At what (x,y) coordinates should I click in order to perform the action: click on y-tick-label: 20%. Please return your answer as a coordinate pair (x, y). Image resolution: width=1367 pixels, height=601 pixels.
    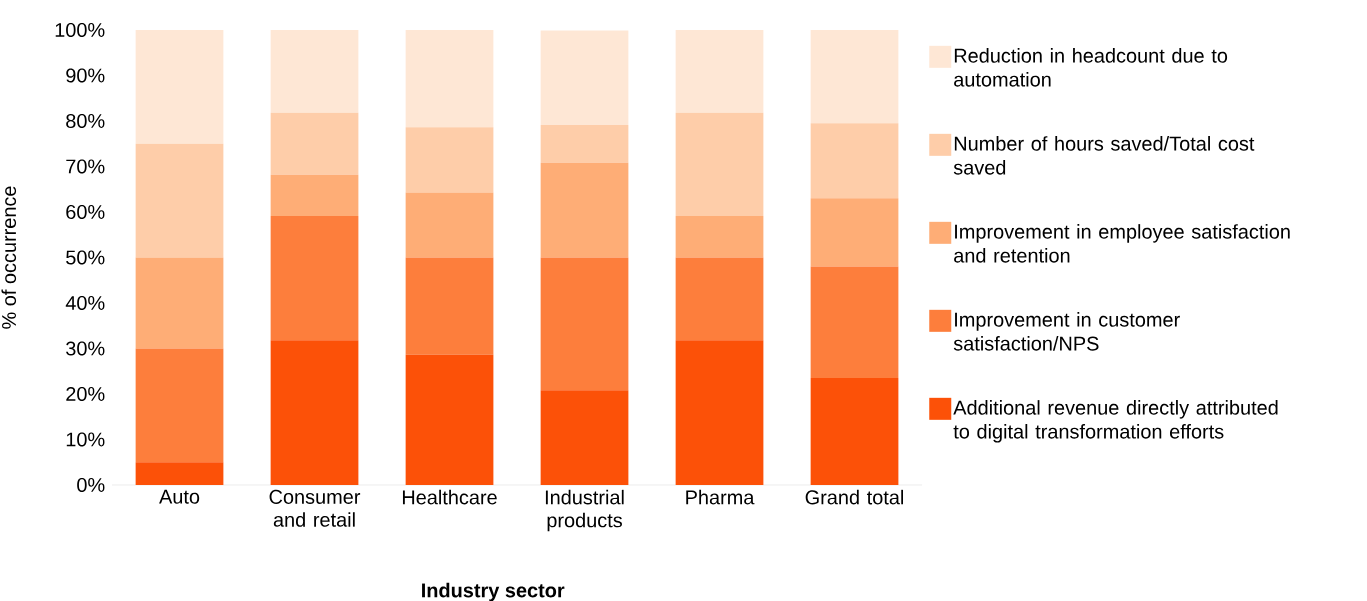
    Looking at the image, I should click on (85, 394).